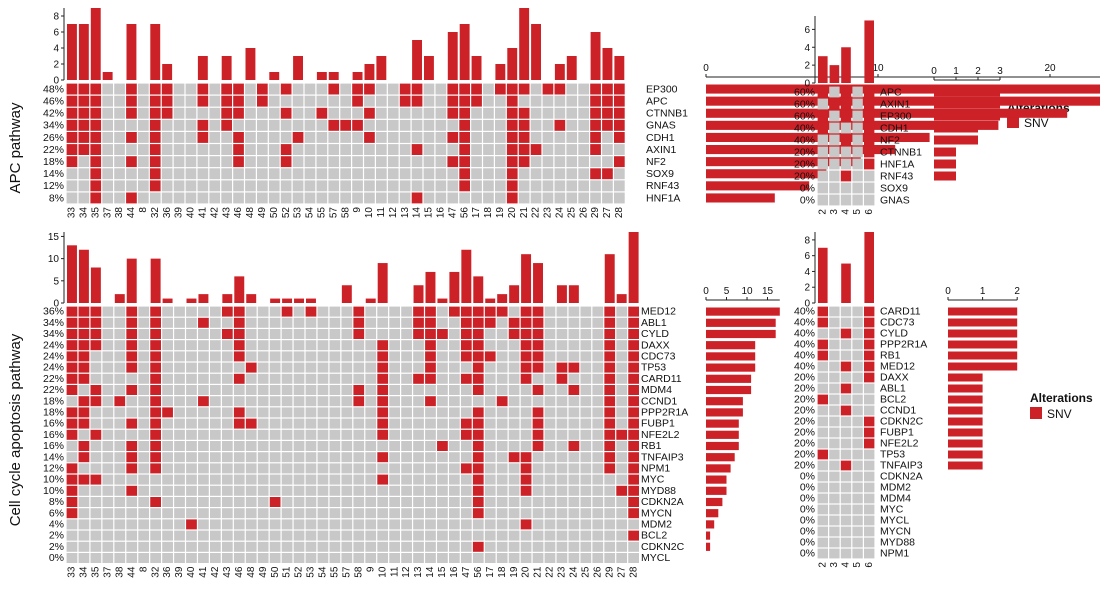  I want to click on gene-name-label: MYCL, so click(894, 521).